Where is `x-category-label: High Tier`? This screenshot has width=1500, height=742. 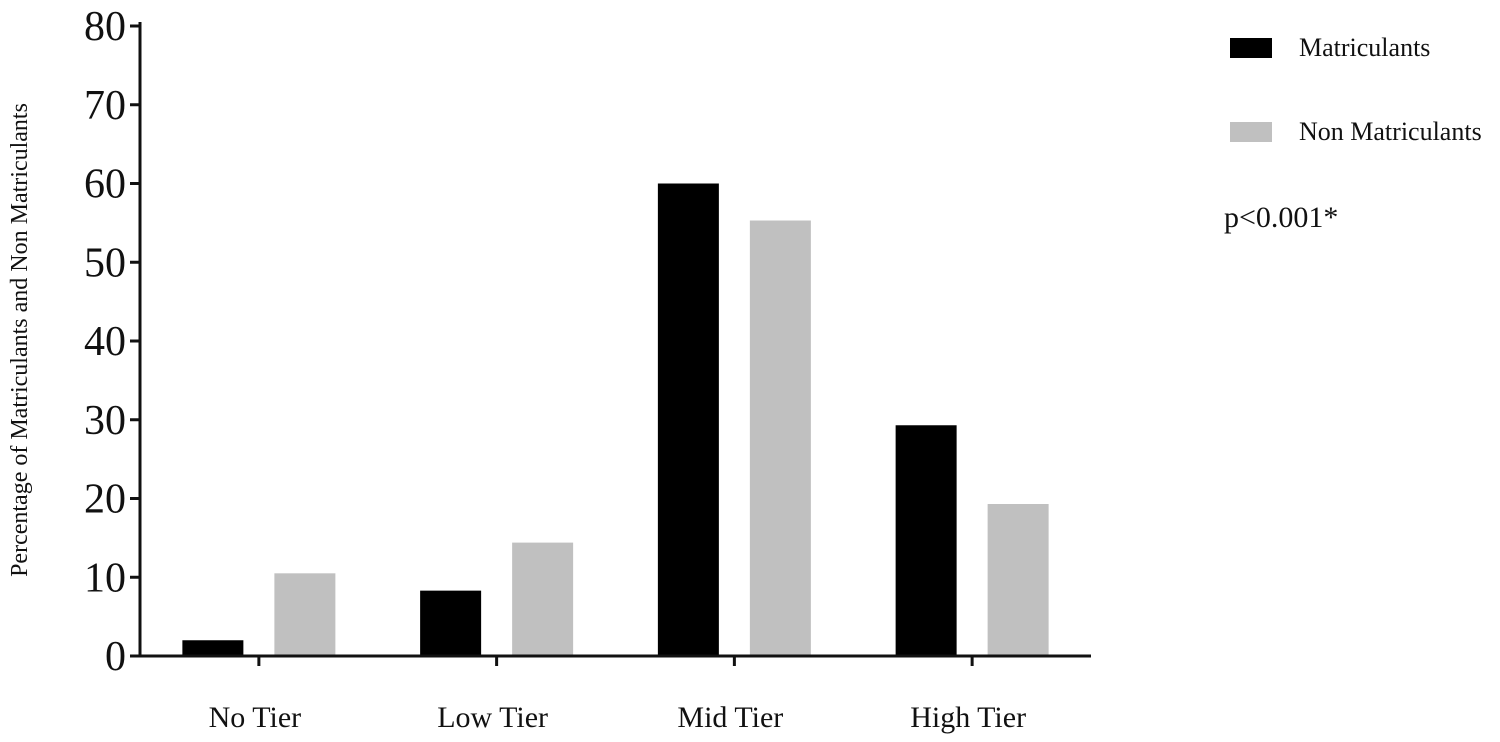
x-category-label: High Tier is located at coordinates (968, 717).